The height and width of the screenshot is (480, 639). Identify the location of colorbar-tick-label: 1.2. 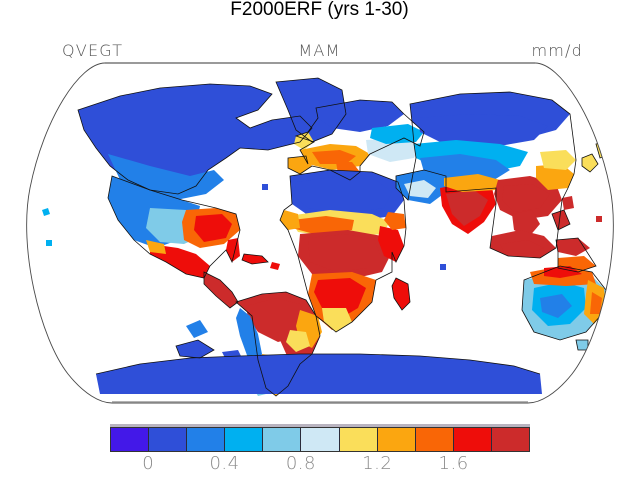
(377, 463).